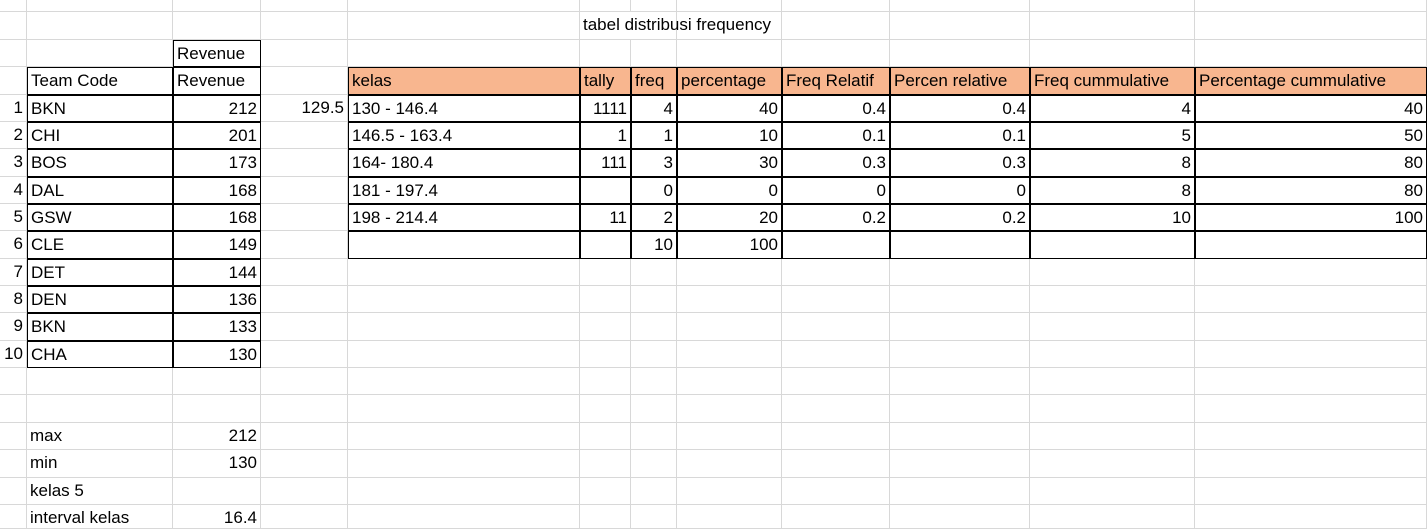 The width and height of the screenshot is (1427, 531). Describe the element at coordinates (217, 163) in the screenshot. I see `revenue-cell: 173` at that location.